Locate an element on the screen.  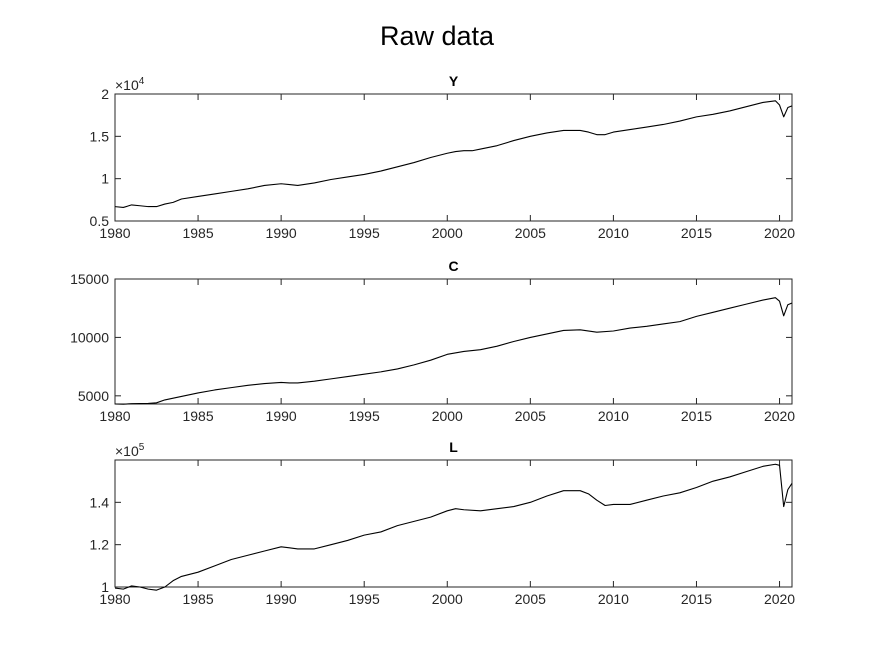
y-tick-label: 5000 is located at coordinates (93, 396).